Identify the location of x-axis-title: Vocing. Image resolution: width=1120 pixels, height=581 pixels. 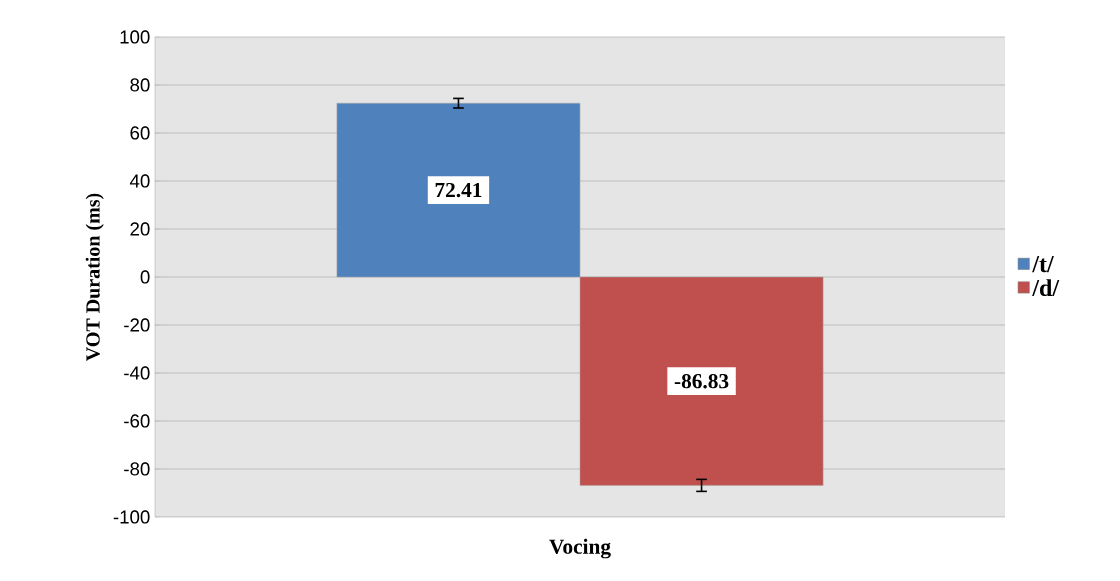
(580, 548).